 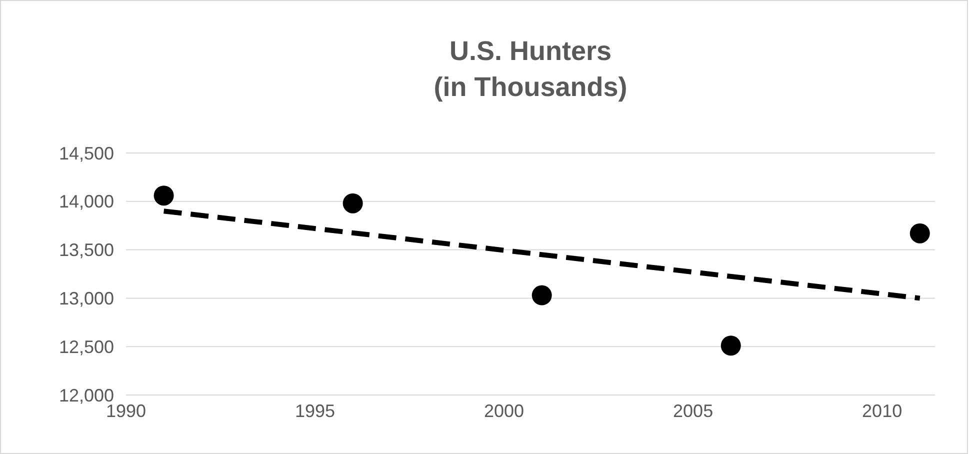 I want to click on x-tick-label: 2010, so click(x=882, y=411).